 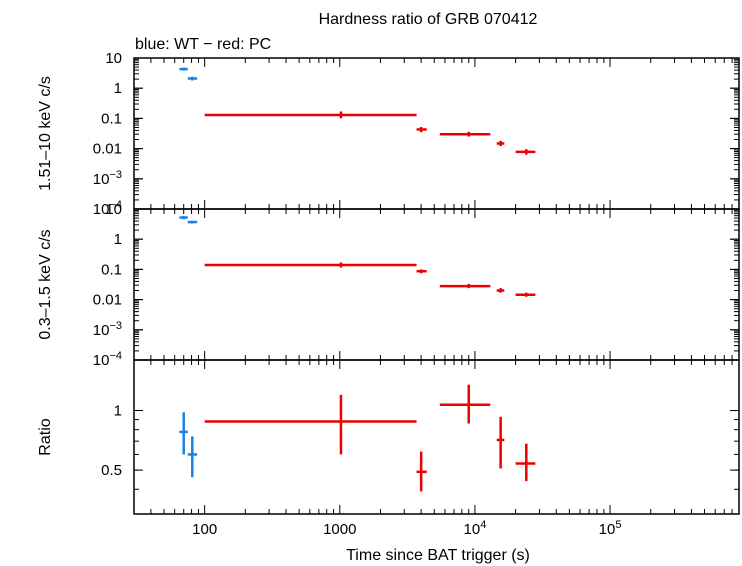 I want to click on y-tick-label: 0.5, so click(x=111, y=470).